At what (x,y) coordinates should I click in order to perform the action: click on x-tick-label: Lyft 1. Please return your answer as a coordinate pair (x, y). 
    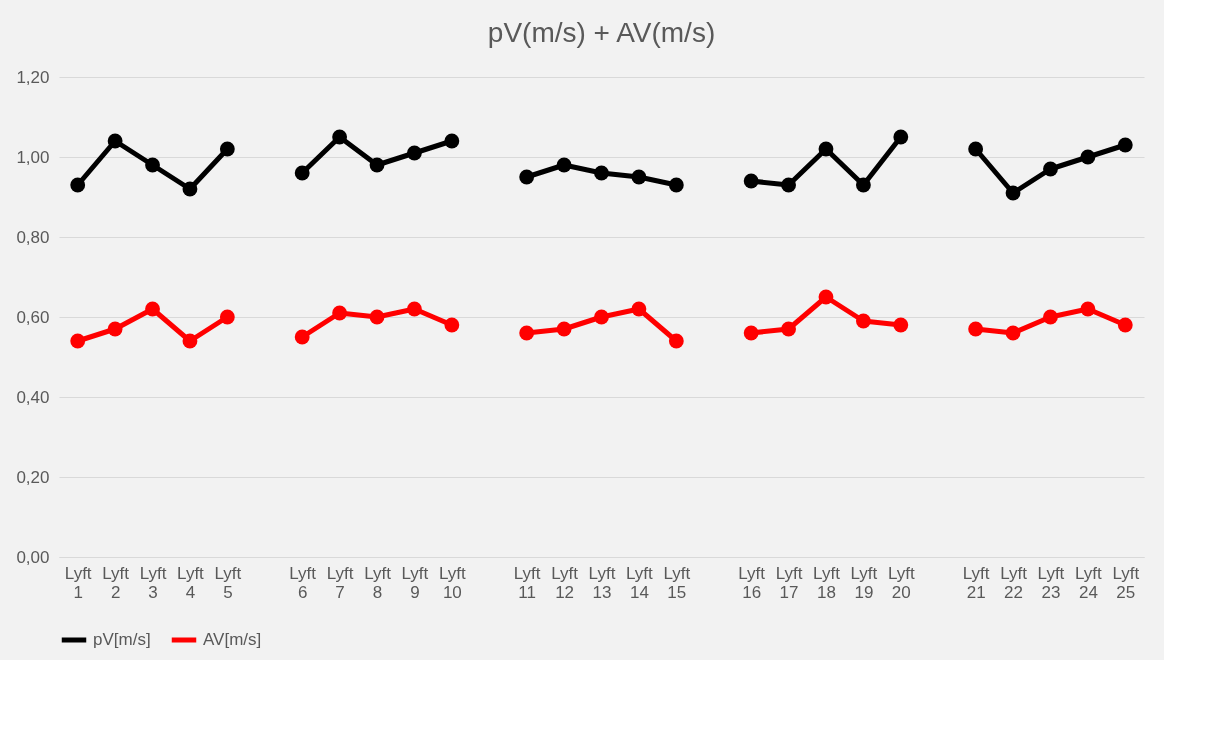
    Looking at the image, I should click on (78, 582).